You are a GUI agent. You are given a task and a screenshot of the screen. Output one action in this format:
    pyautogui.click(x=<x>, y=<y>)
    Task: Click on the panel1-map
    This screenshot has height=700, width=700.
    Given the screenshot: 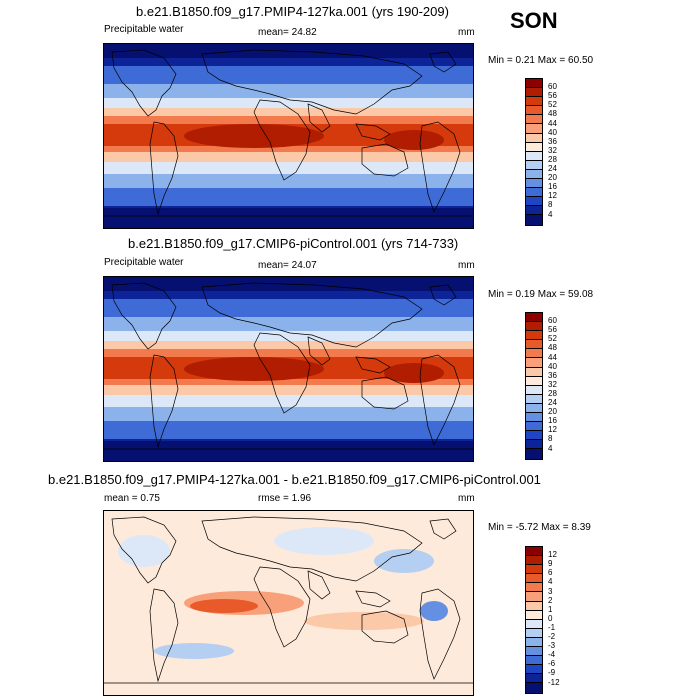 What is the action you would take?
    pyautogui.click(x=288, y=136)
    